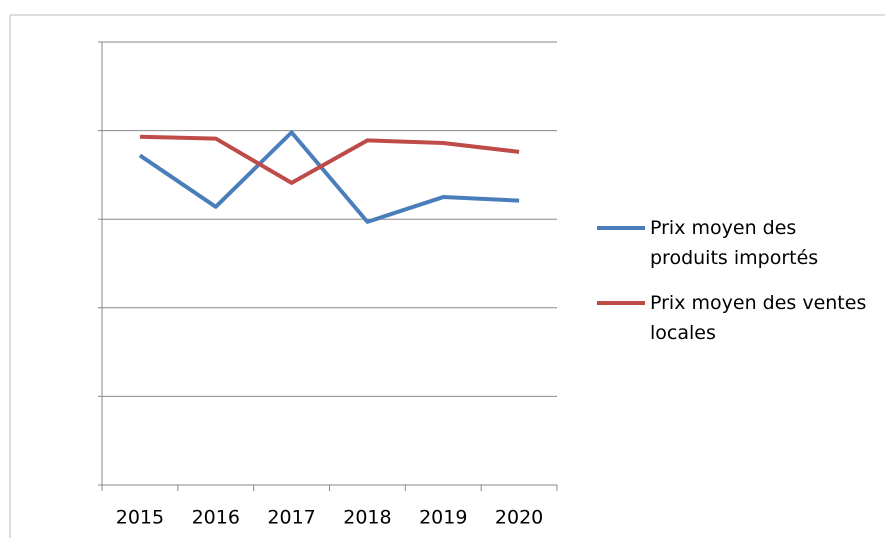 This screenshot has height=538, width=885. What do you see at coordinates (519, 518) in the screenshot?
I see `x-tick-label: 2020` at bounding box center [519, 518].